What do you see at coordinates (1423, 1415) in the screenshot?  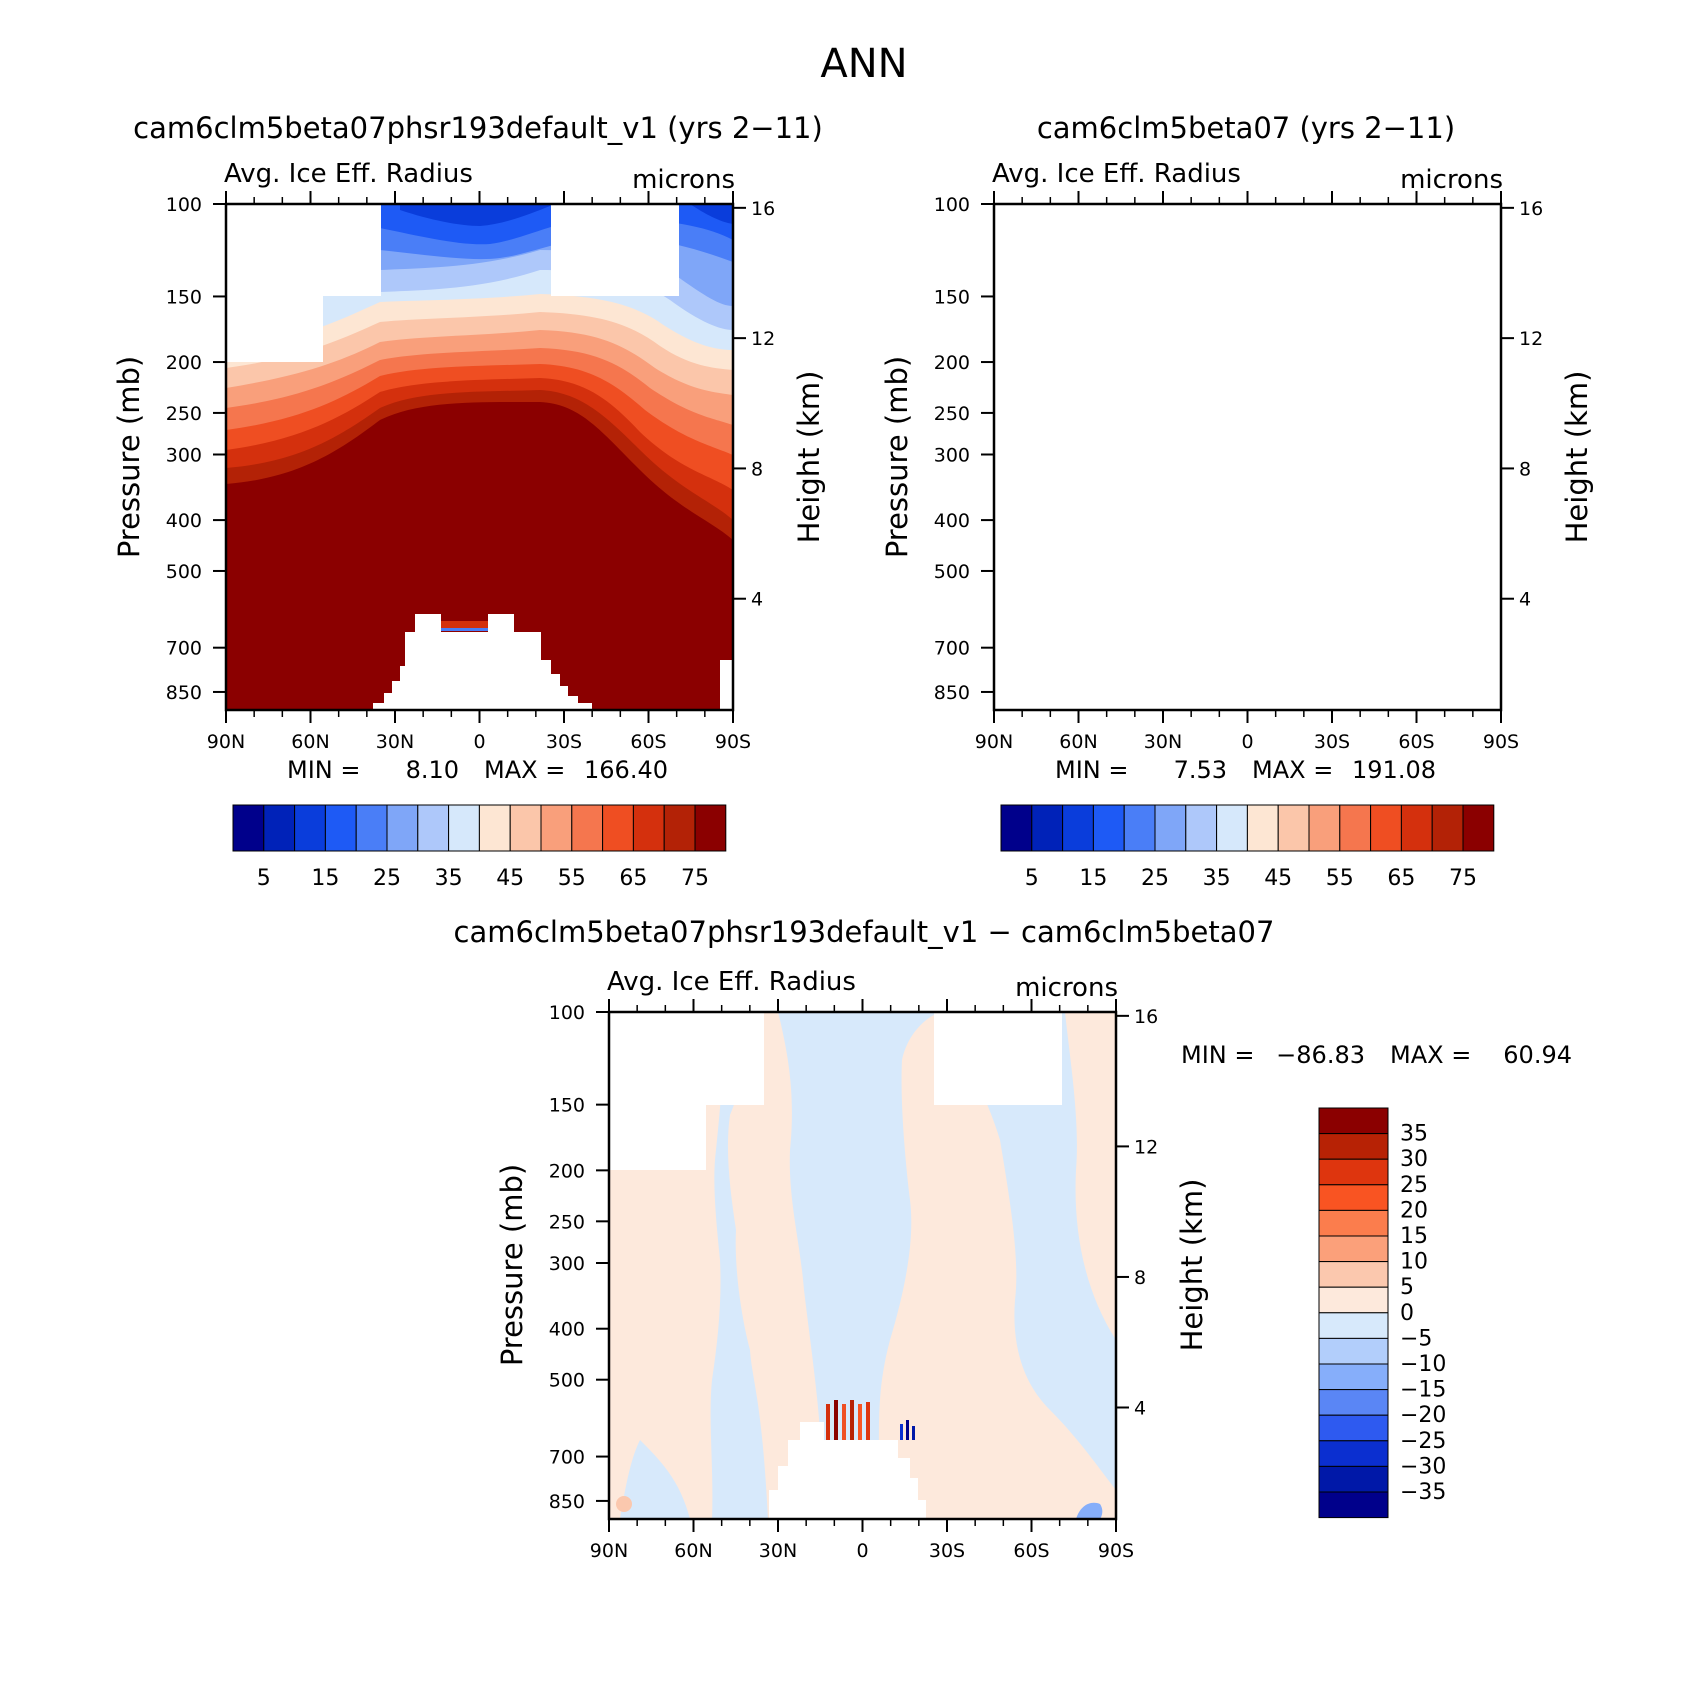 I see `colorbar-label: −20` at bounding box center [1423, 1415].